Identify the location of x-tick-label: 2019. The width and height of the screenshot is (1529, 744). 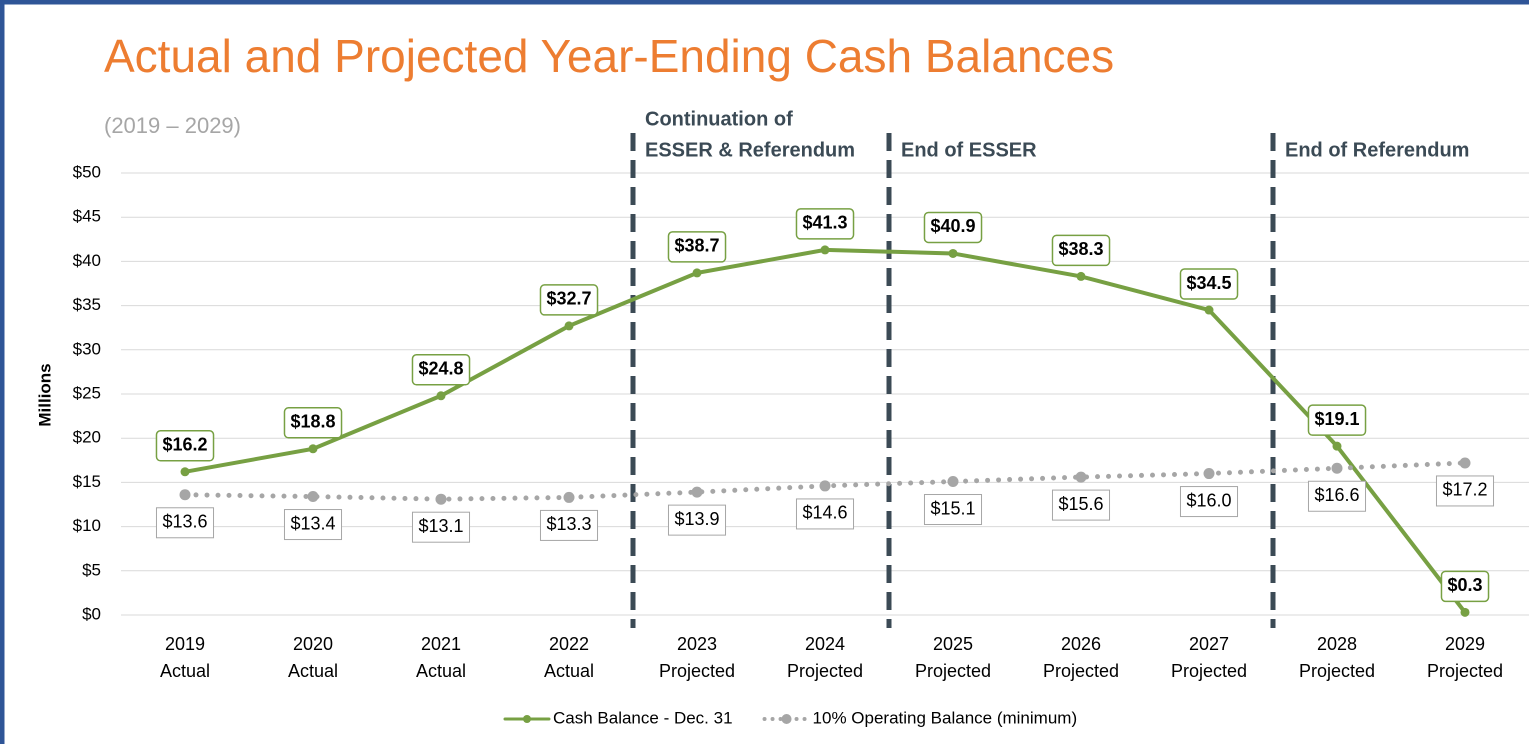
(185, 644).